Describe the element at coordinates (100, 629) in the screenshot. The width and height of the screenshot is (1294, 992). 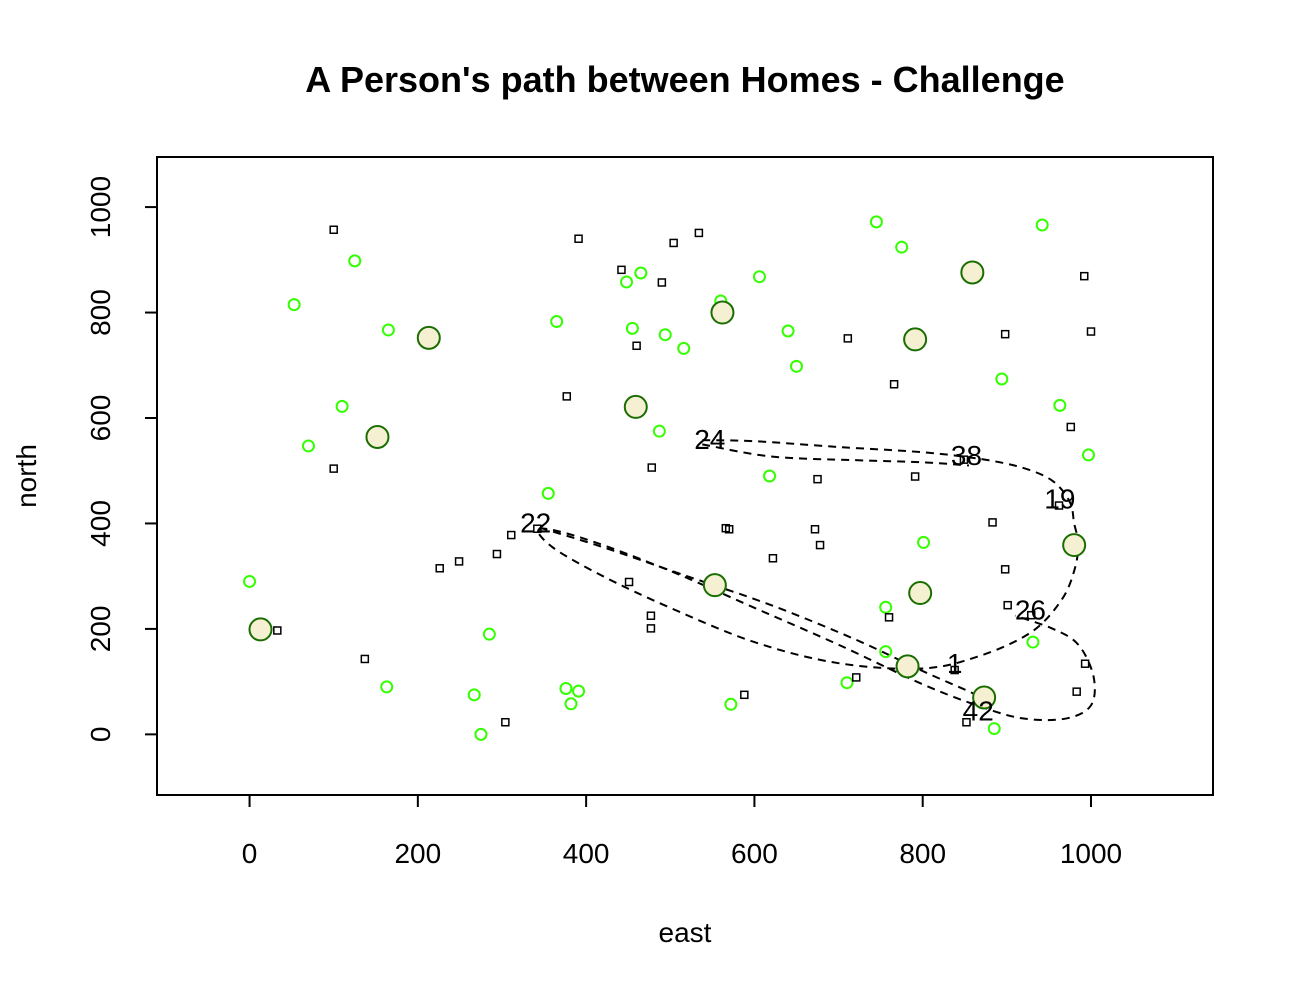
I see `y-tick-label: 200` at that location.